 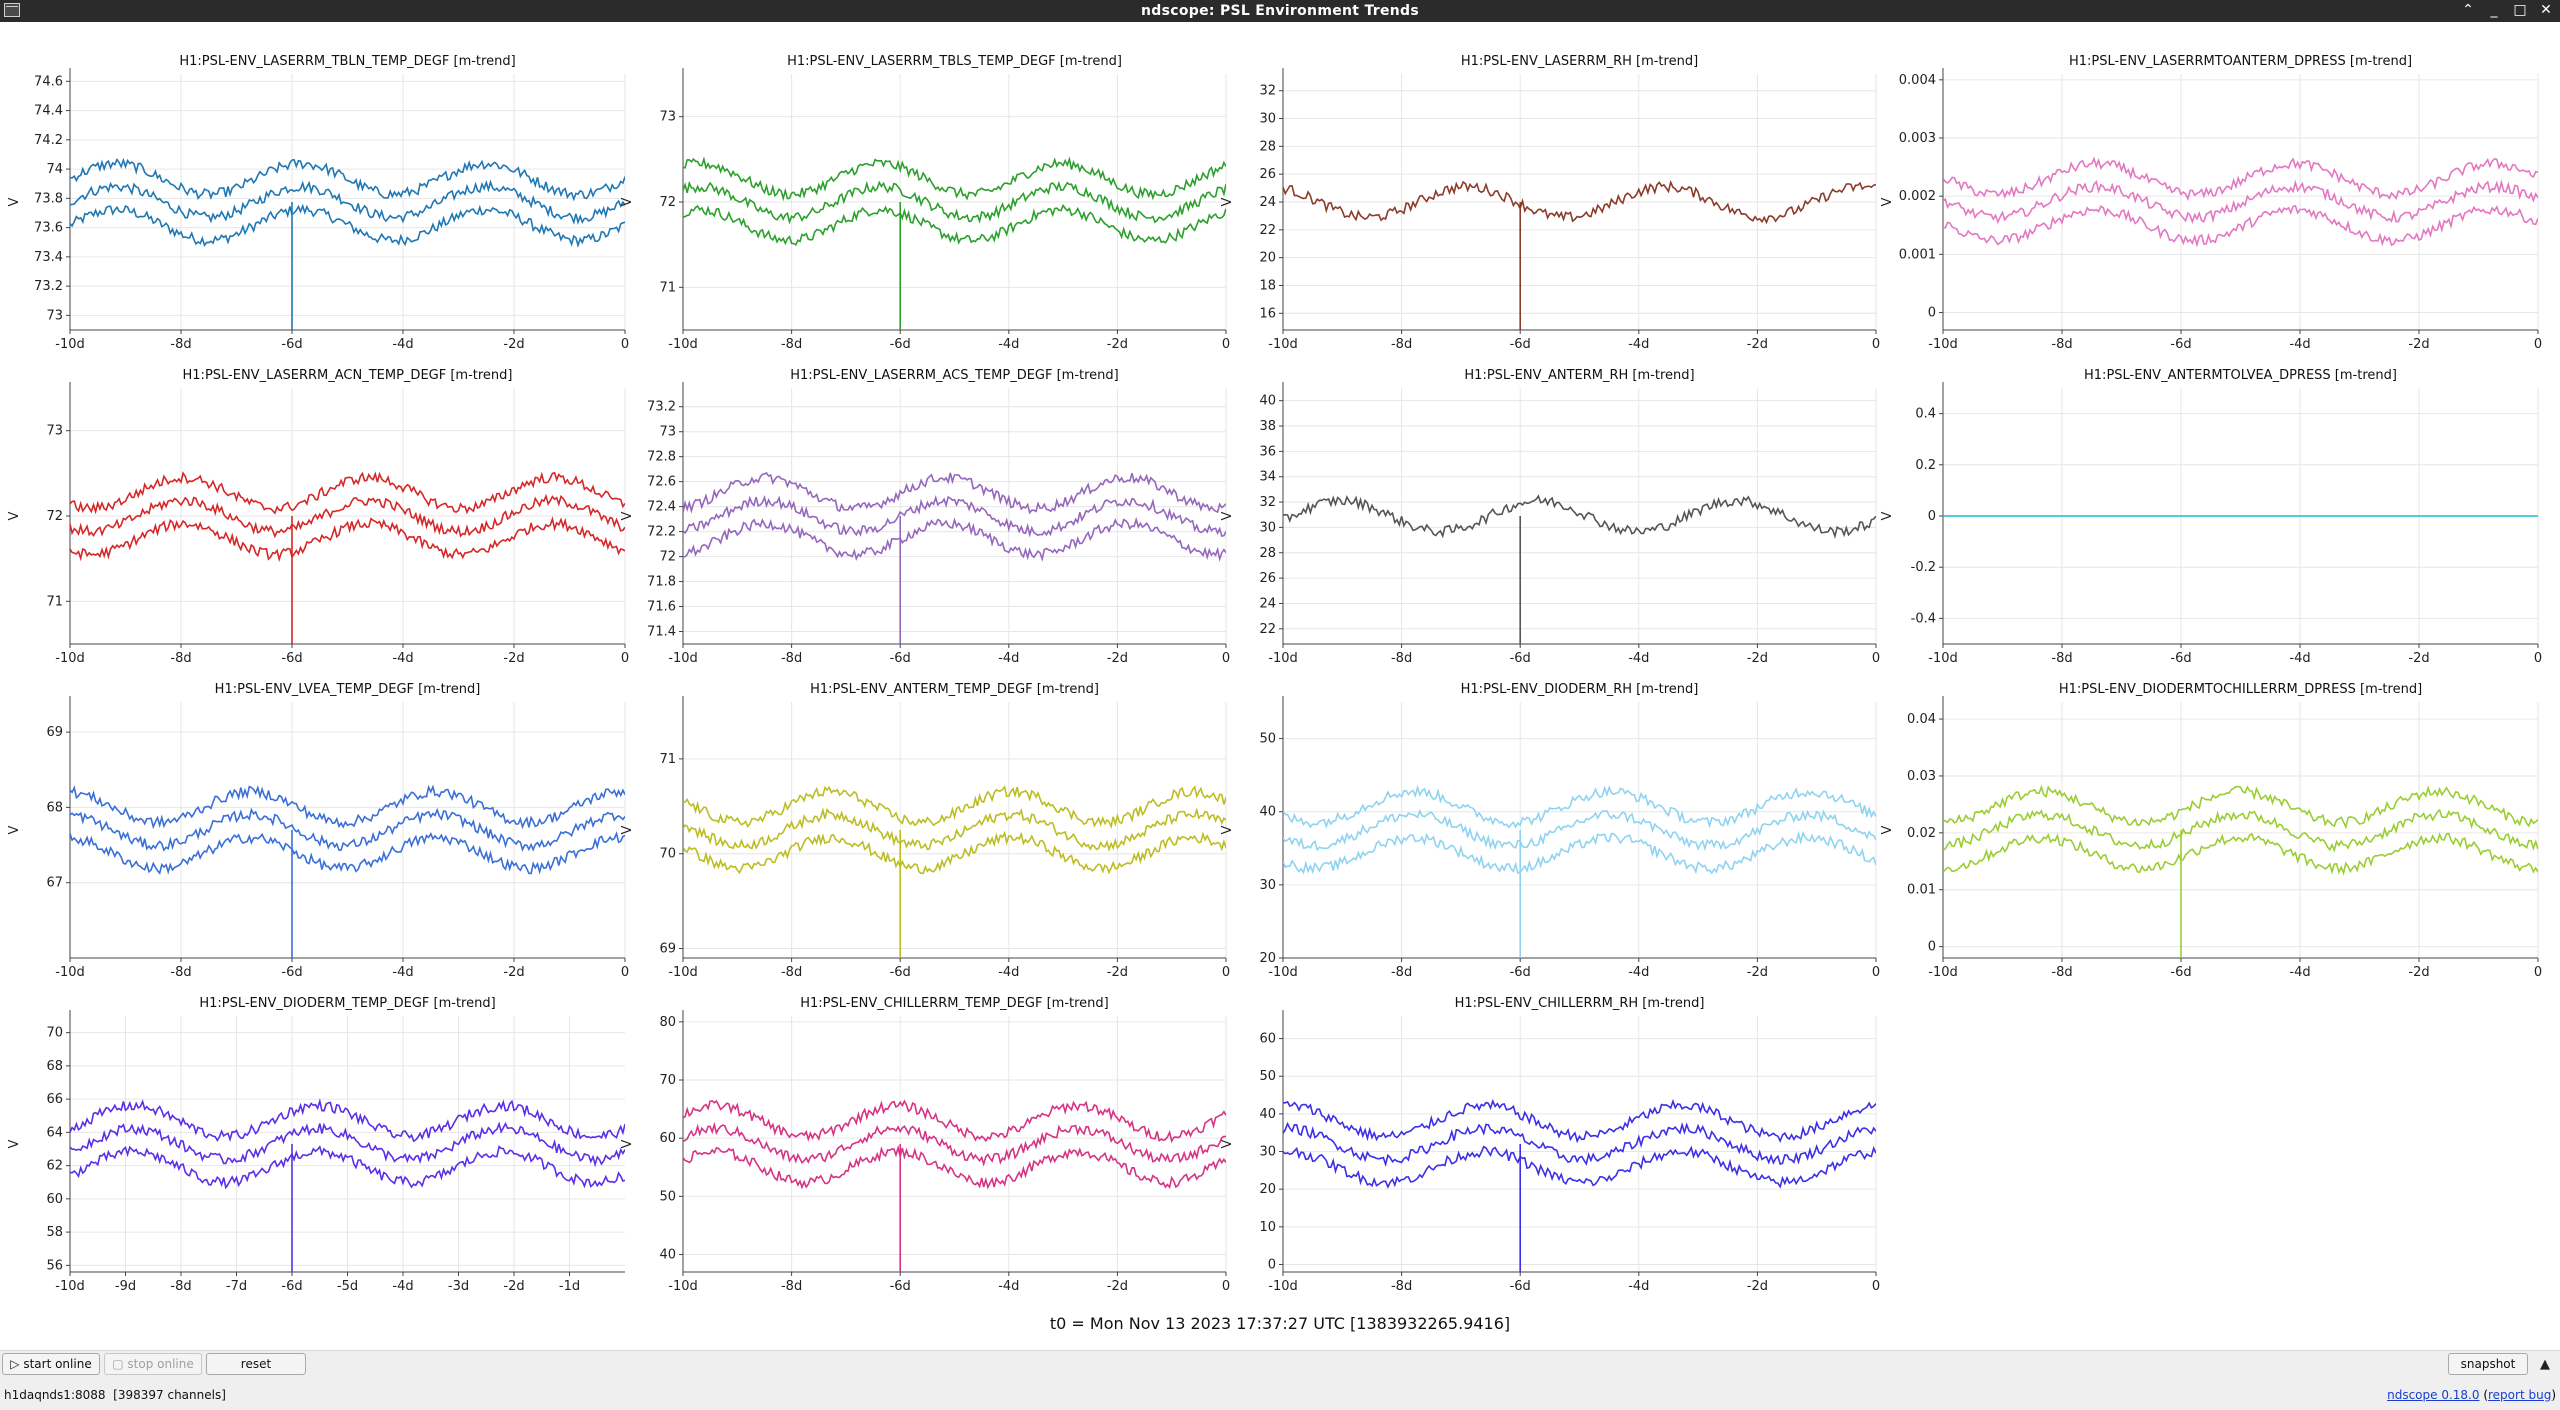 I want to click on x-tick-label: -9d, so click(x=125, y=1286).